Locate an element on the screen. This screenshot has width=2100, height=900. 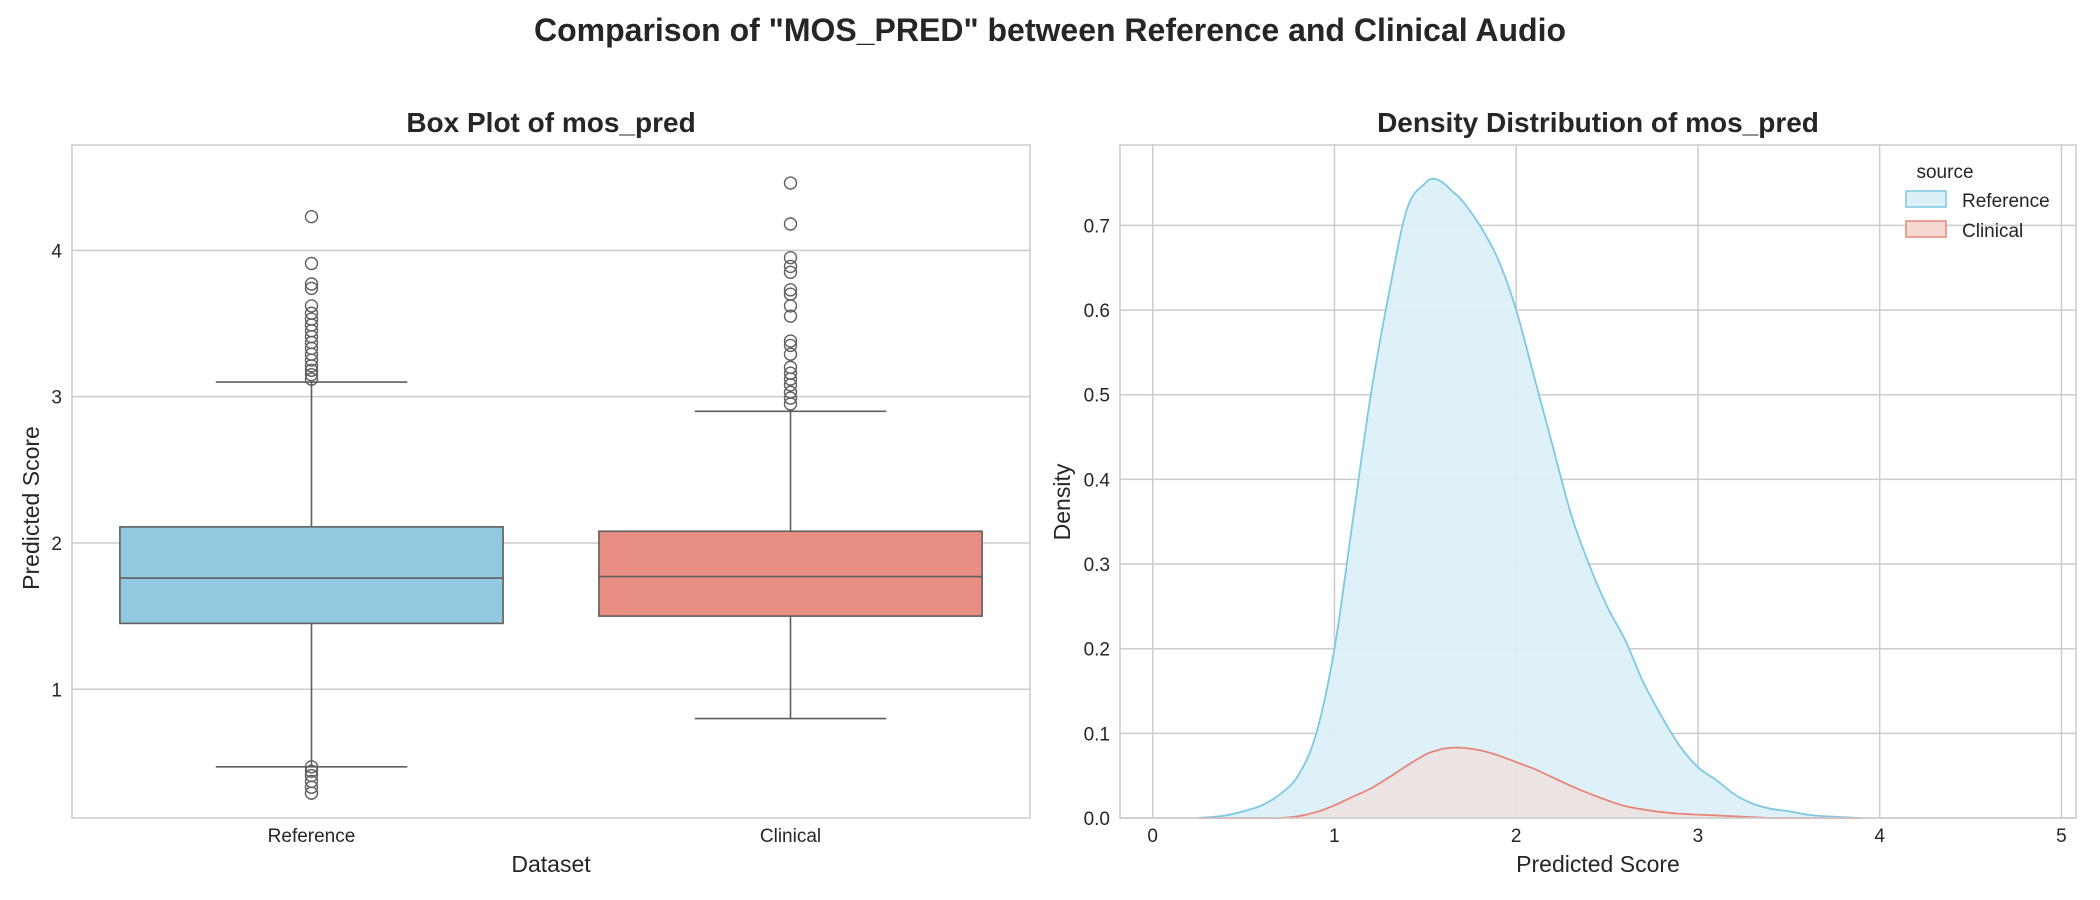
legend: source Reference Clinical is located at coordinates (1977, 202).